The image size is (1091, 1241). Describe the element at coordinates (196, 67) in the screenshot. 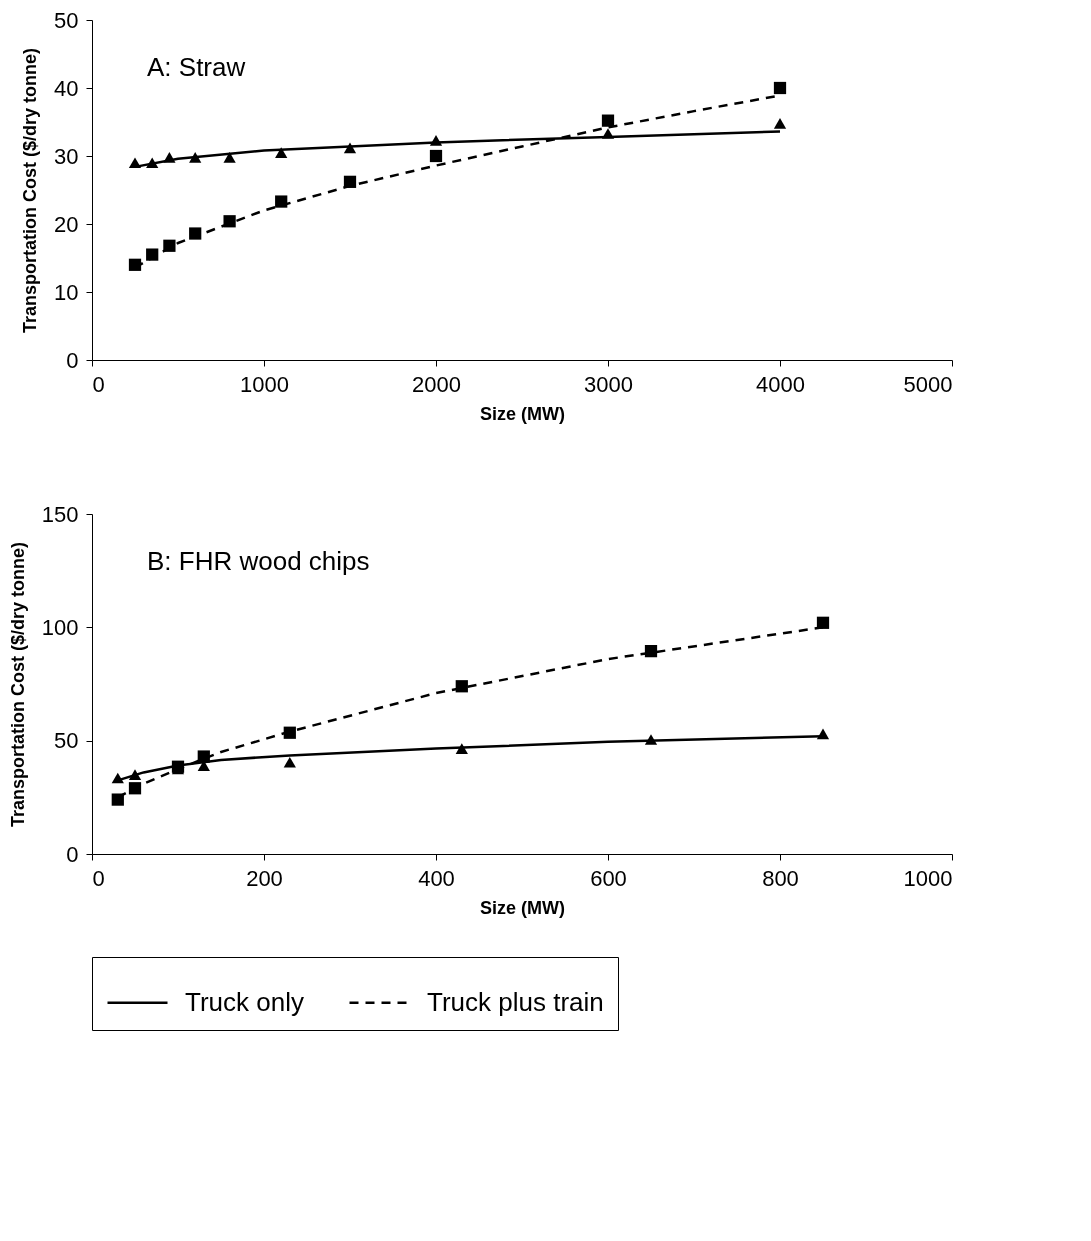

I see `annotation: A: Straw` at that location.